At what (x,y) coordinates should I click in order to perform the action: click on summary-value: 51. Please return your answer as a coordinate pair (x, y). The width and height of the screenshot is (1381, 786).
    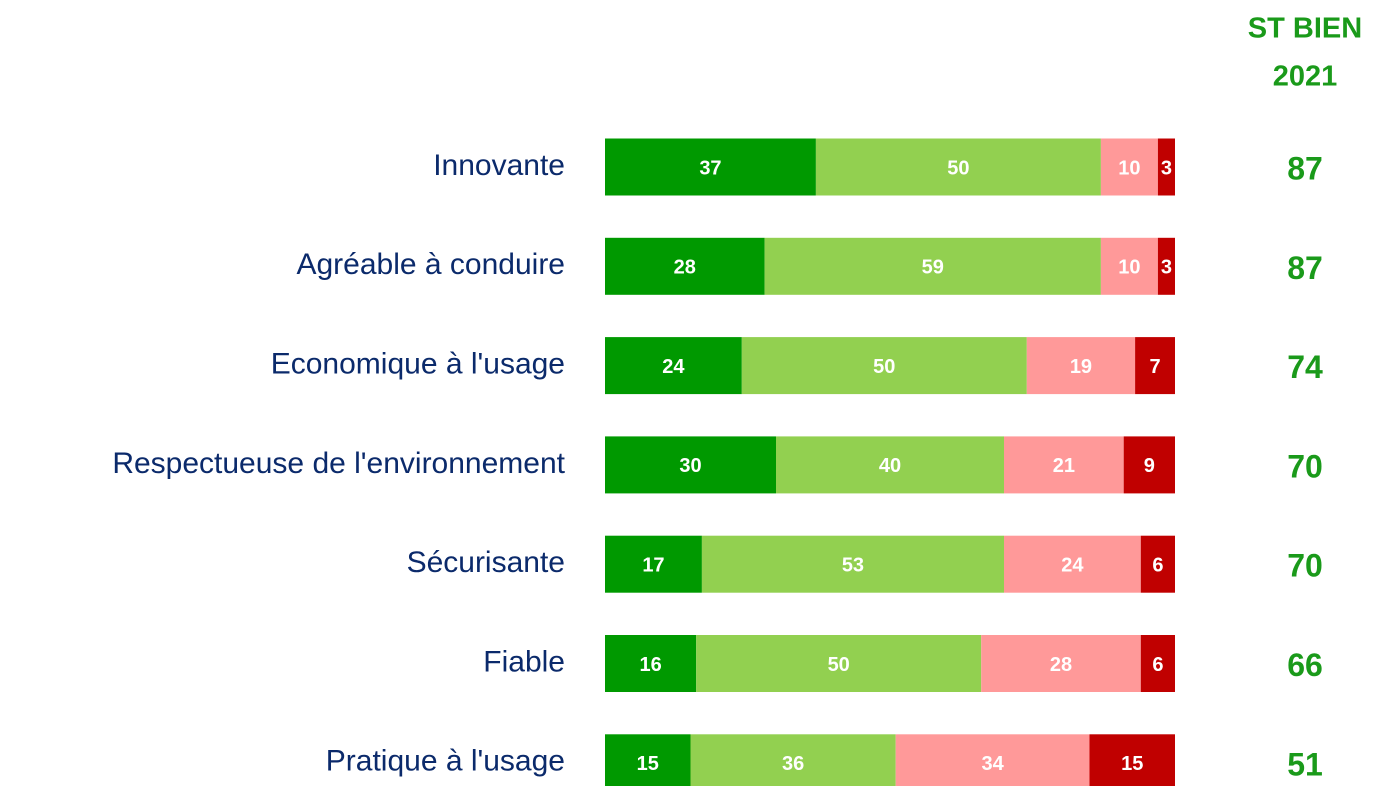
    Looking at the image, I should click on (1305, 764).